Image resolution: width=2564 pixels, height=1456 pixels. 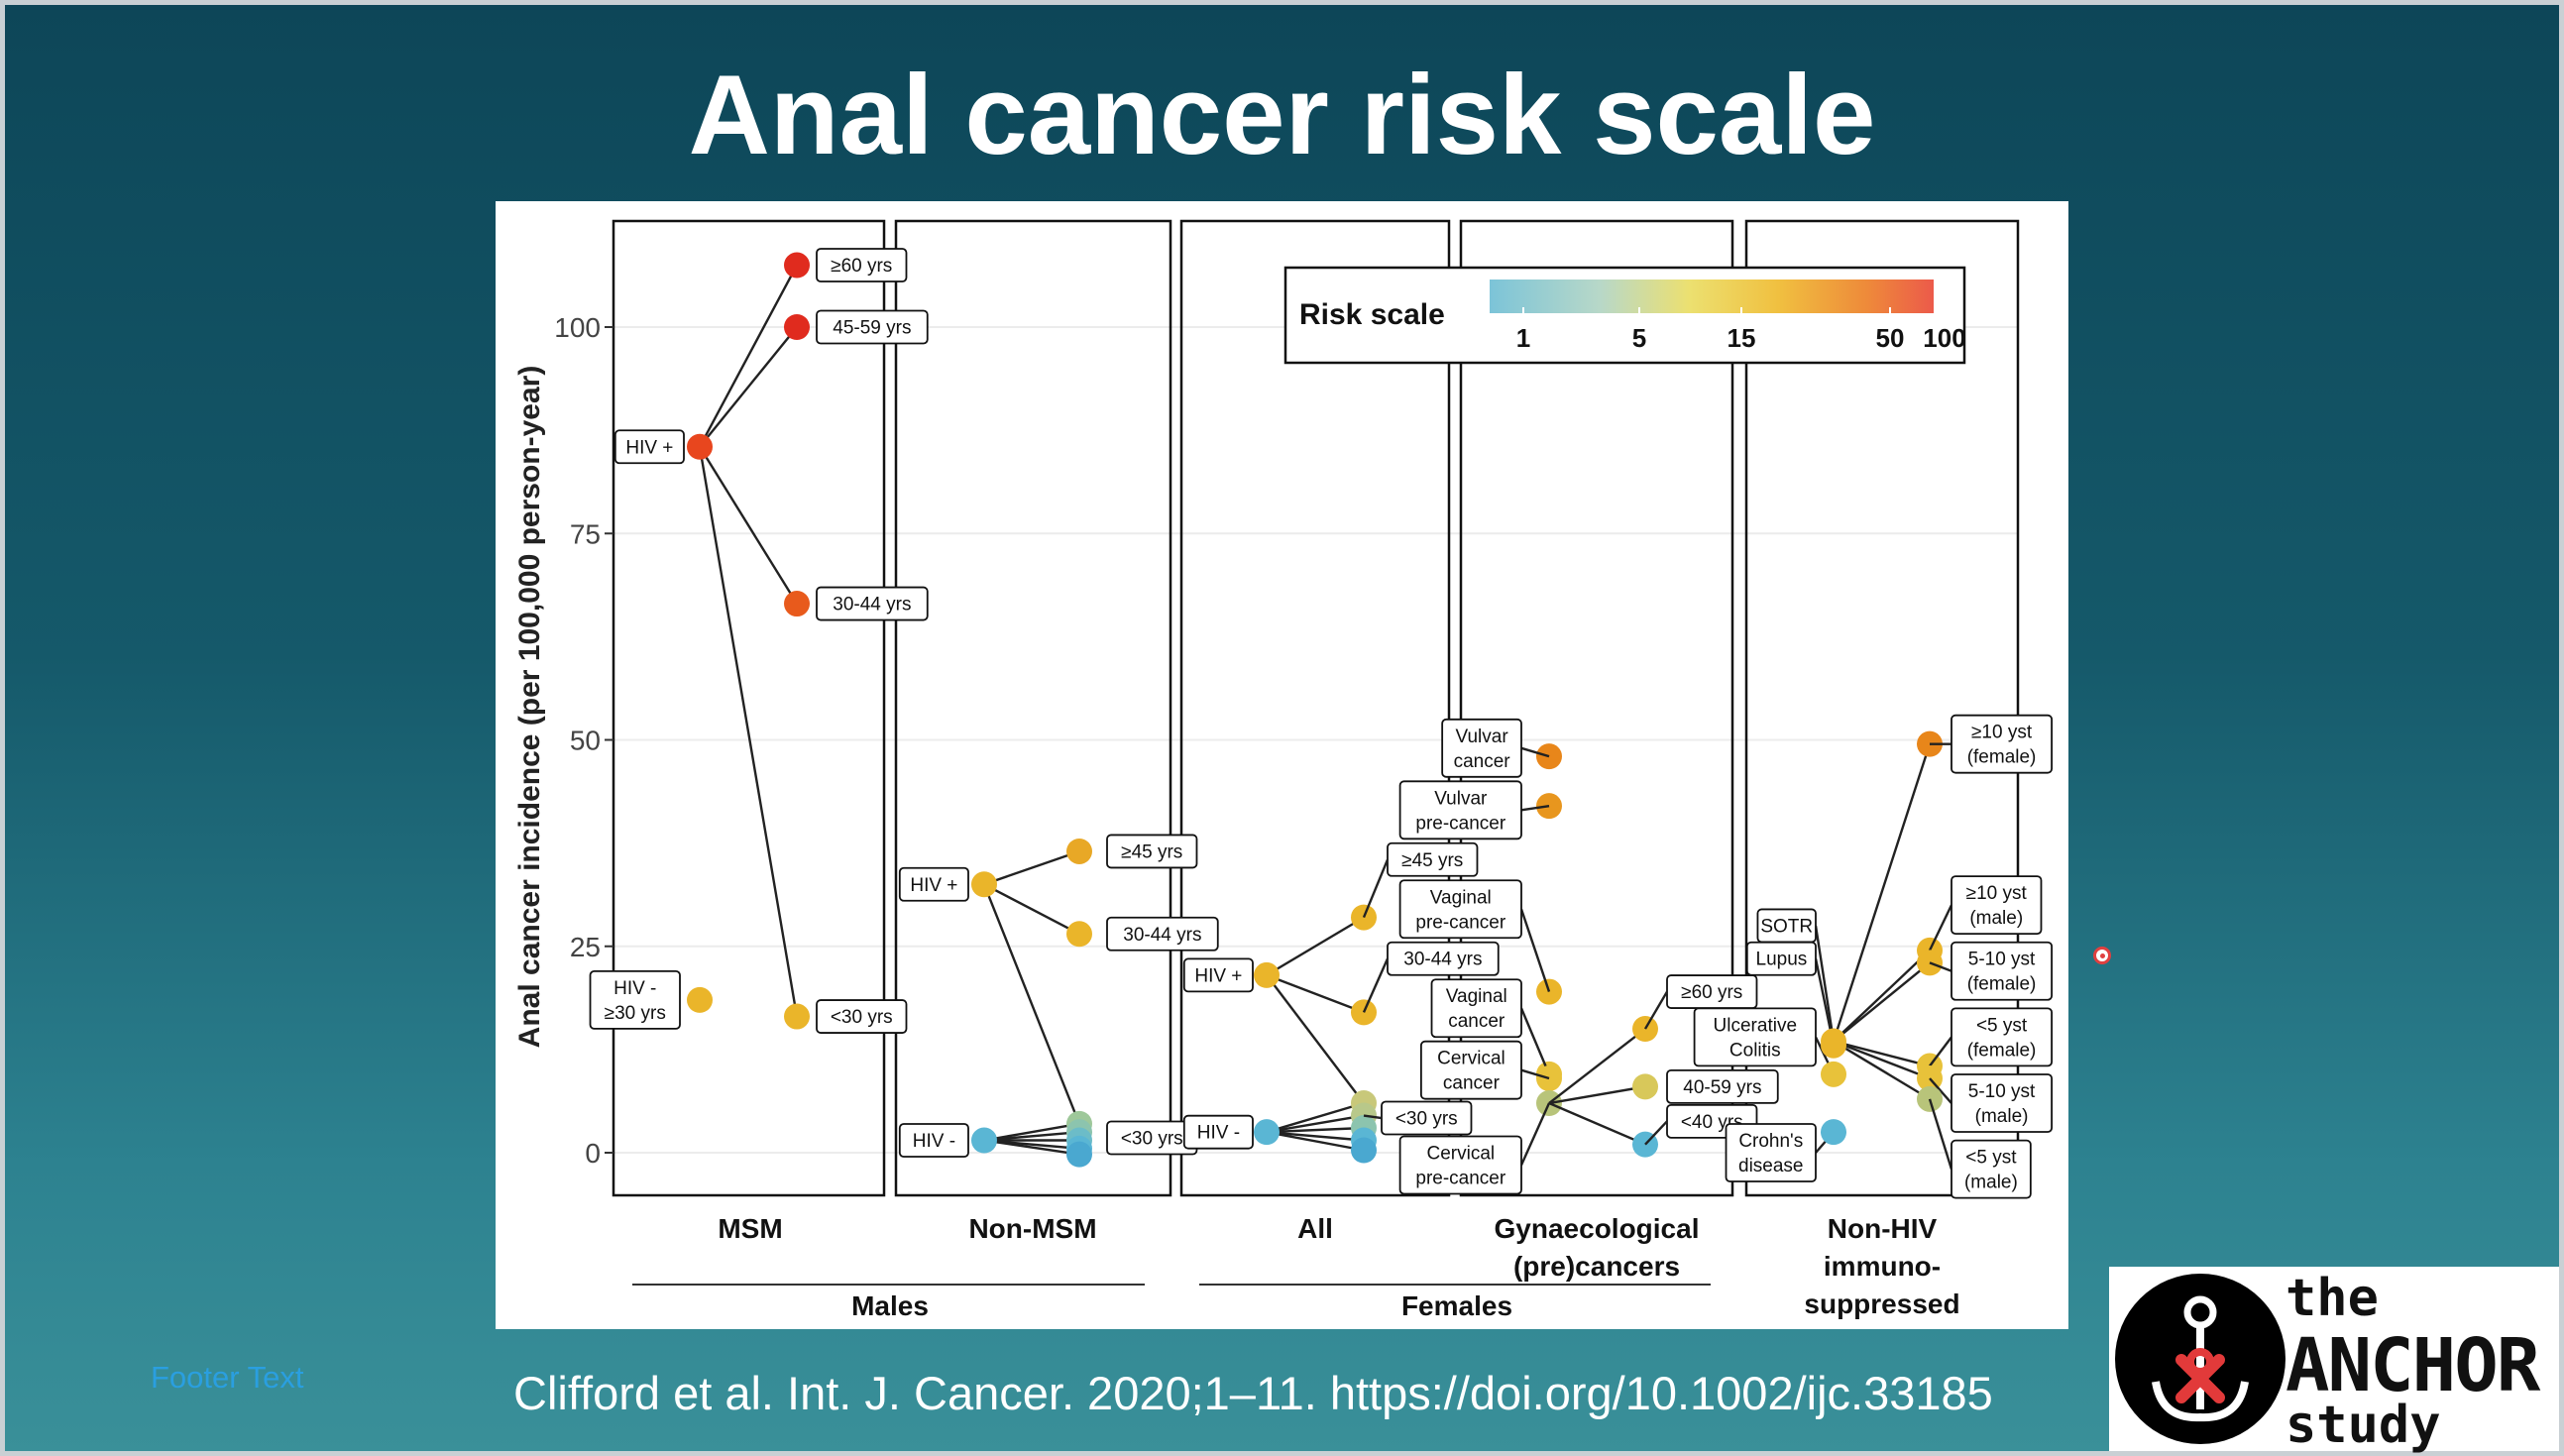 I want to click on legend-tick-label: 1, so click(x=1523, y=338).